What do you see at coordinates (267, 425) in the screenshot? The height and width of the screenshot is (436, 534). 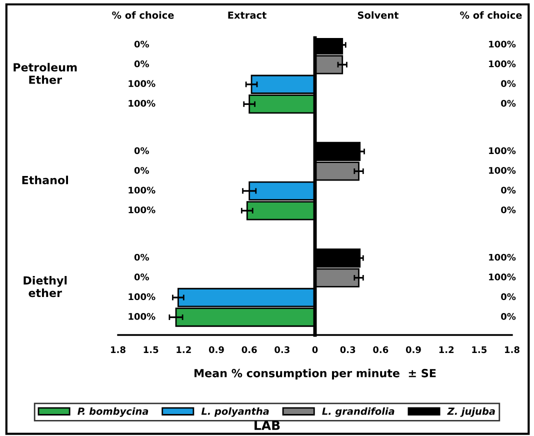 I see `text: LAB` at bounding box center [267, 425].